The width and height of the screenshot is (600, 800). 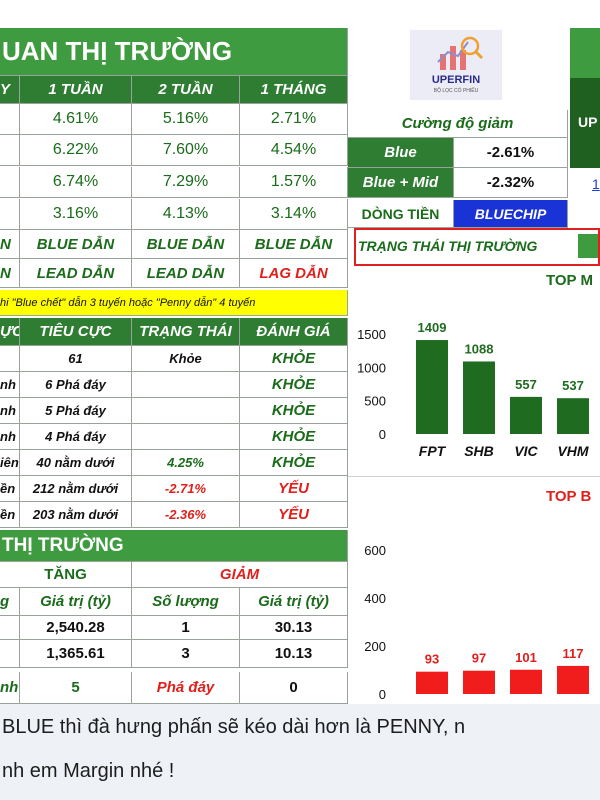 I want to click on bar-vsc, so click(x=526, y=681).